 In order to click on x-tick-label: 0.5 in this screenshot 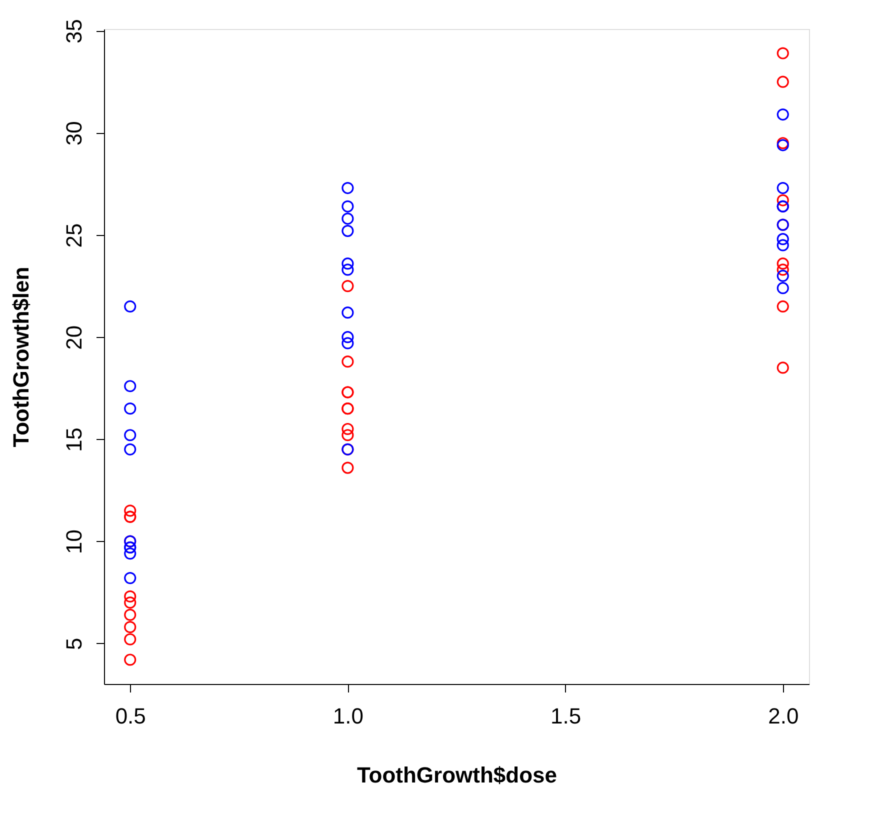, I will do `click(130, 716)`.